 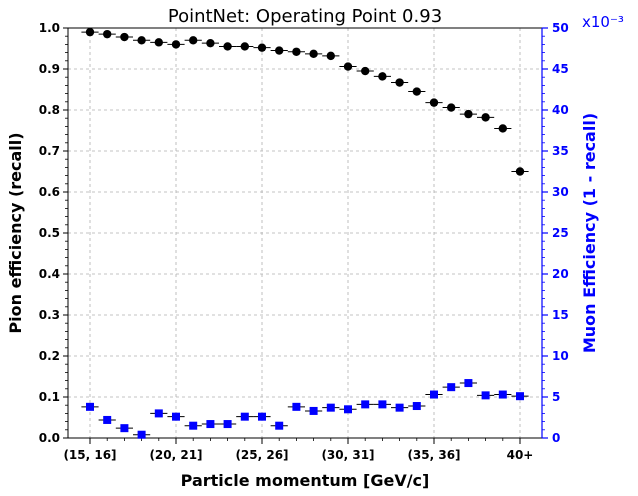 What do you see at coordinates (556, 397) in the screenshot?
I see `y-right-tick-label: 5` at bounding box center [556, 397].